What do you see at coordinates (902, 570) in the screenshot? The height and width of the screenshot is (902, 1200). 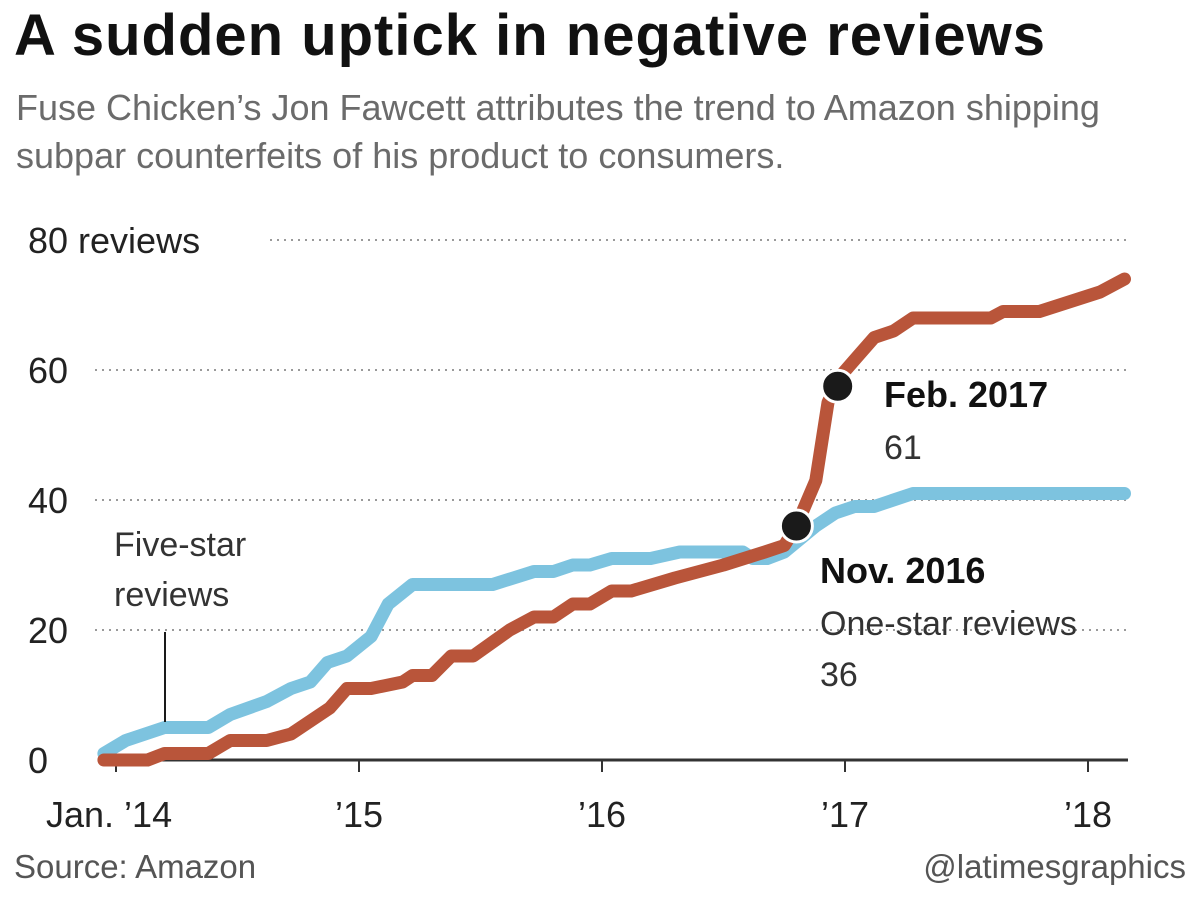 I see `nov-2016-date-label: Nov. 2016` at bounding box center [902, 570].